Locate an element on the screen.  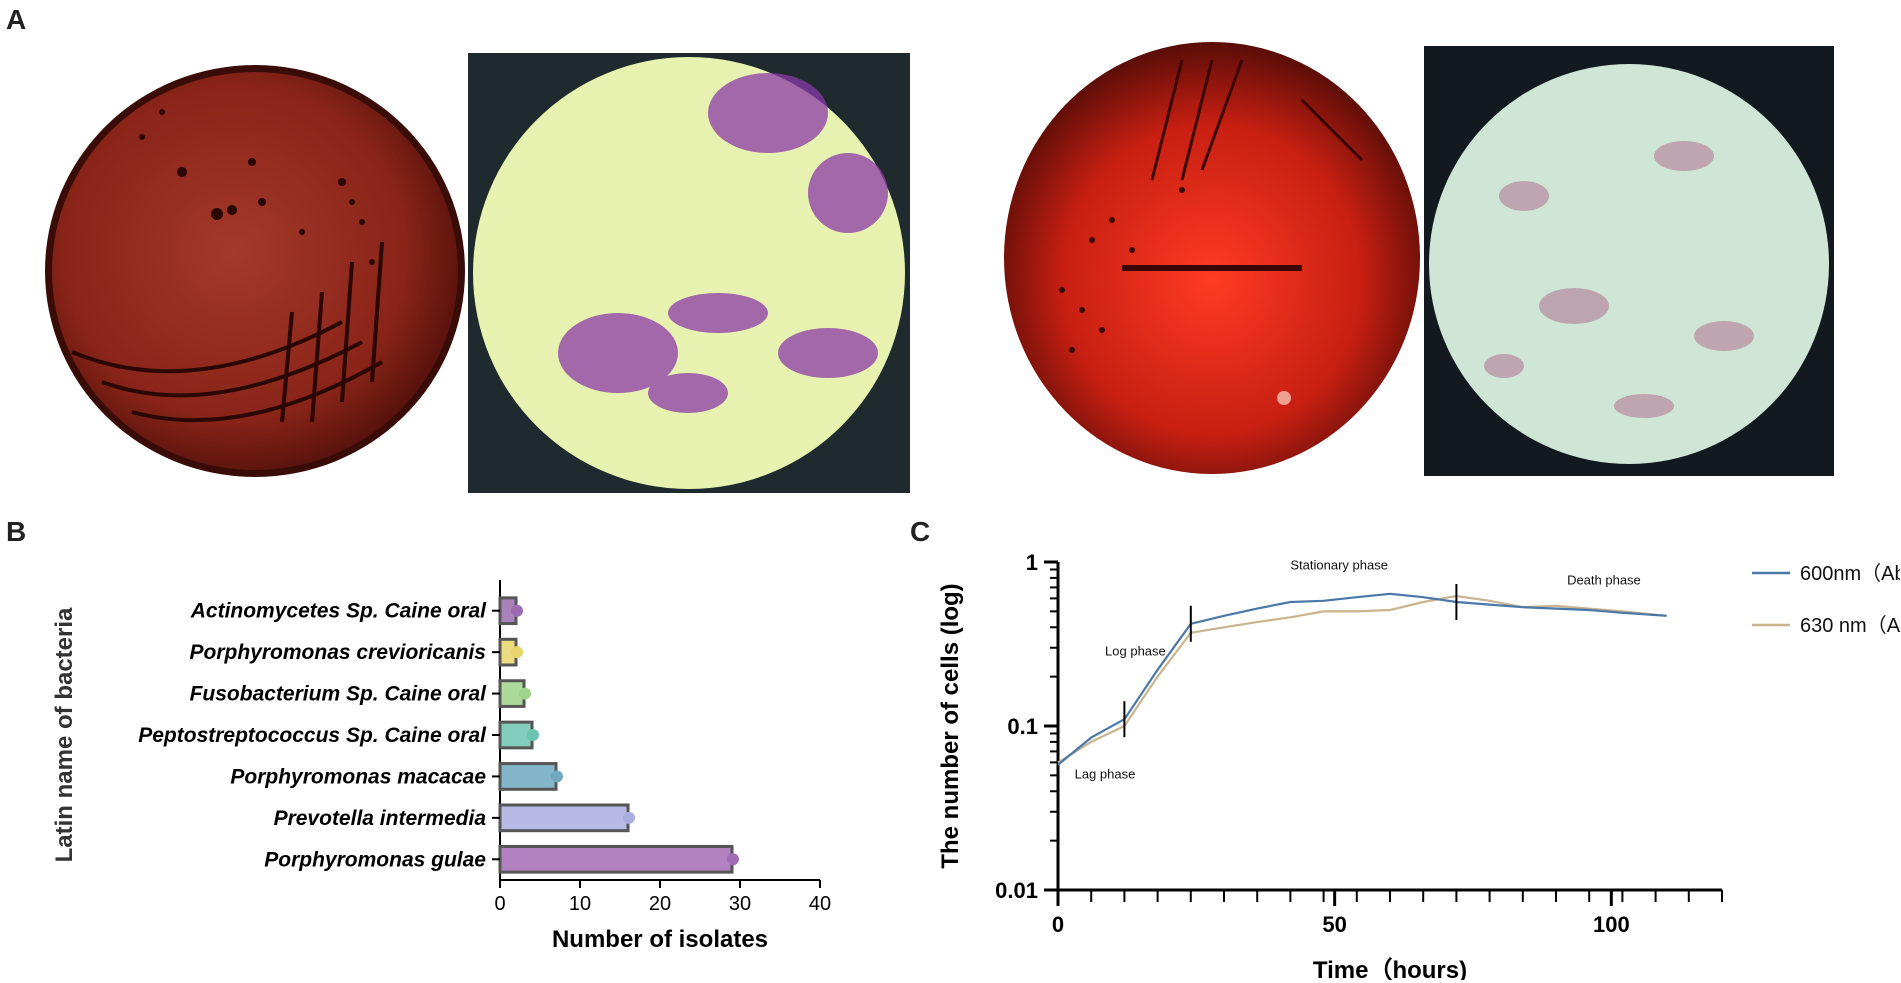
x-axis-title: Time（hours) is located at coordinates (1390, 968).